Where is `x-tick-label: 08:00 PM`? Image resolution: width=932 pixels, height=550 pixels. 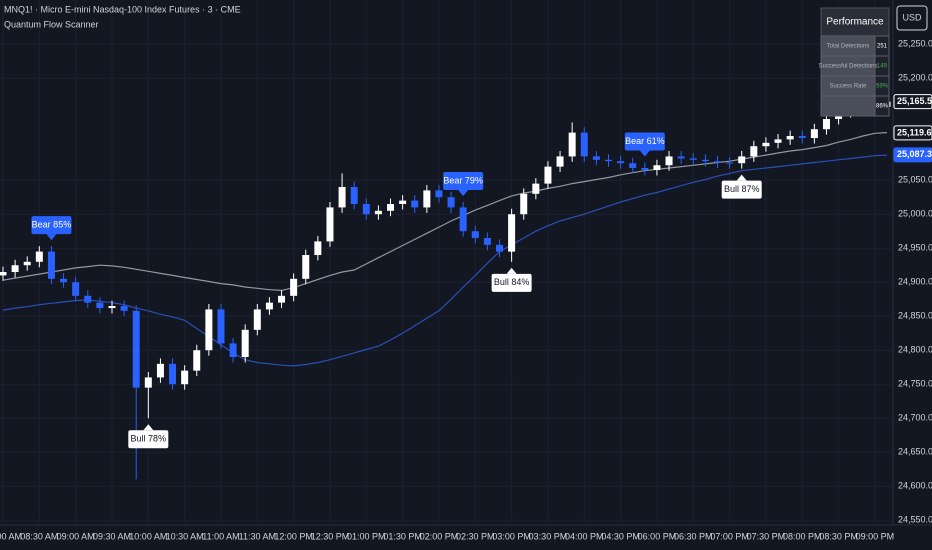 x-tick-label: 08:00 PM is located at coordinates (802, 536).